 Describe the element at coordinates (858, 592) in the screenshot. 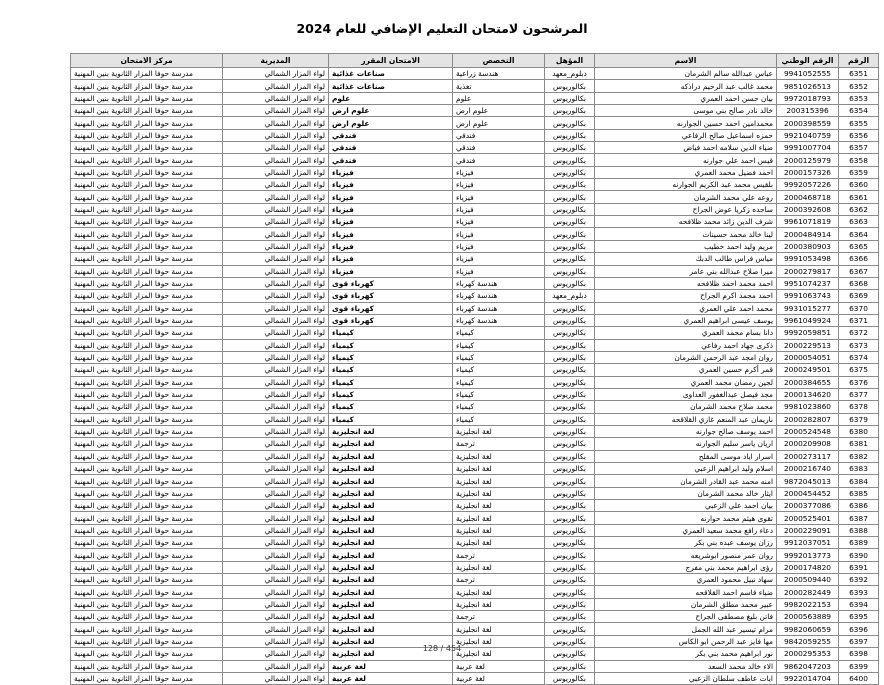

I see `row-number: 6393` at that location.